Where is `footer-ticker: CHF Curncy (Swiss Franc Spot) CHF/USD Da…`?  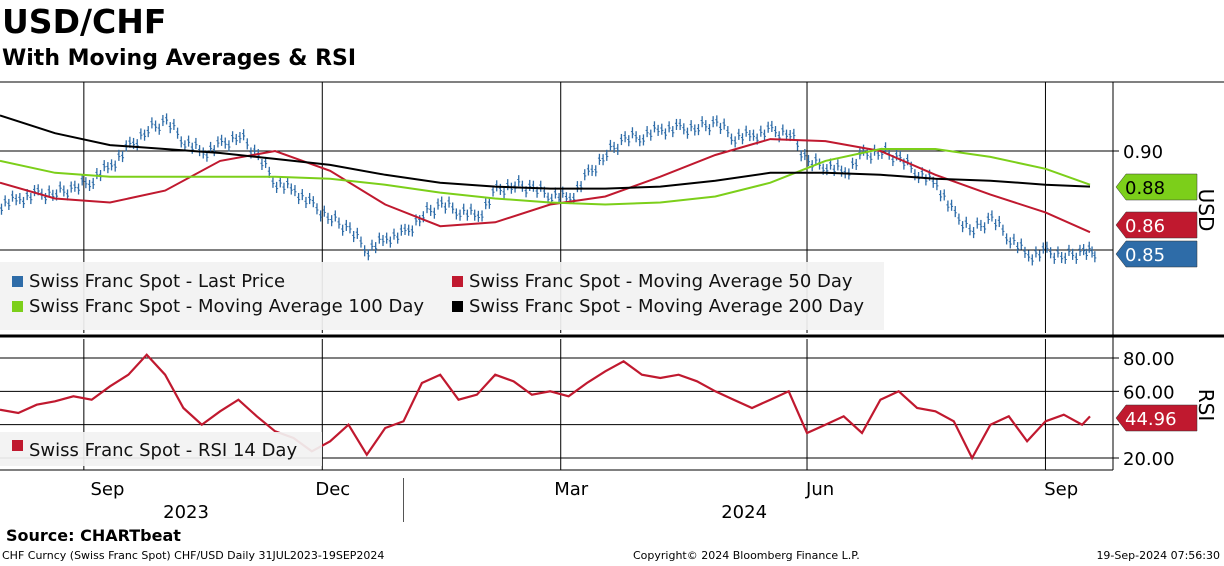
footer-ticker: CHF Curncy (Swiss Franc Spot) CHF/USD Da… is located at coordinates (193, 555).